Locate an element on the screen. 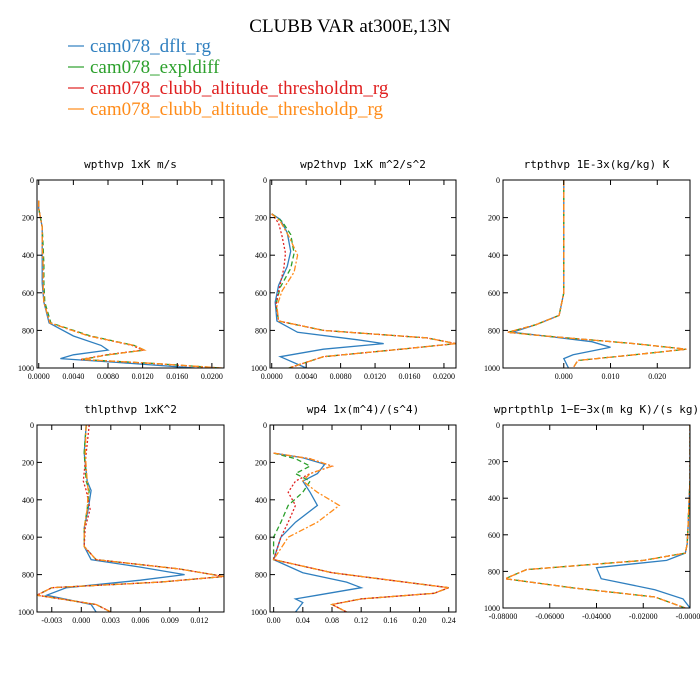 The image size is (700, 700). x-tick-label: 0.0200 is located at coordinates (212, 376).